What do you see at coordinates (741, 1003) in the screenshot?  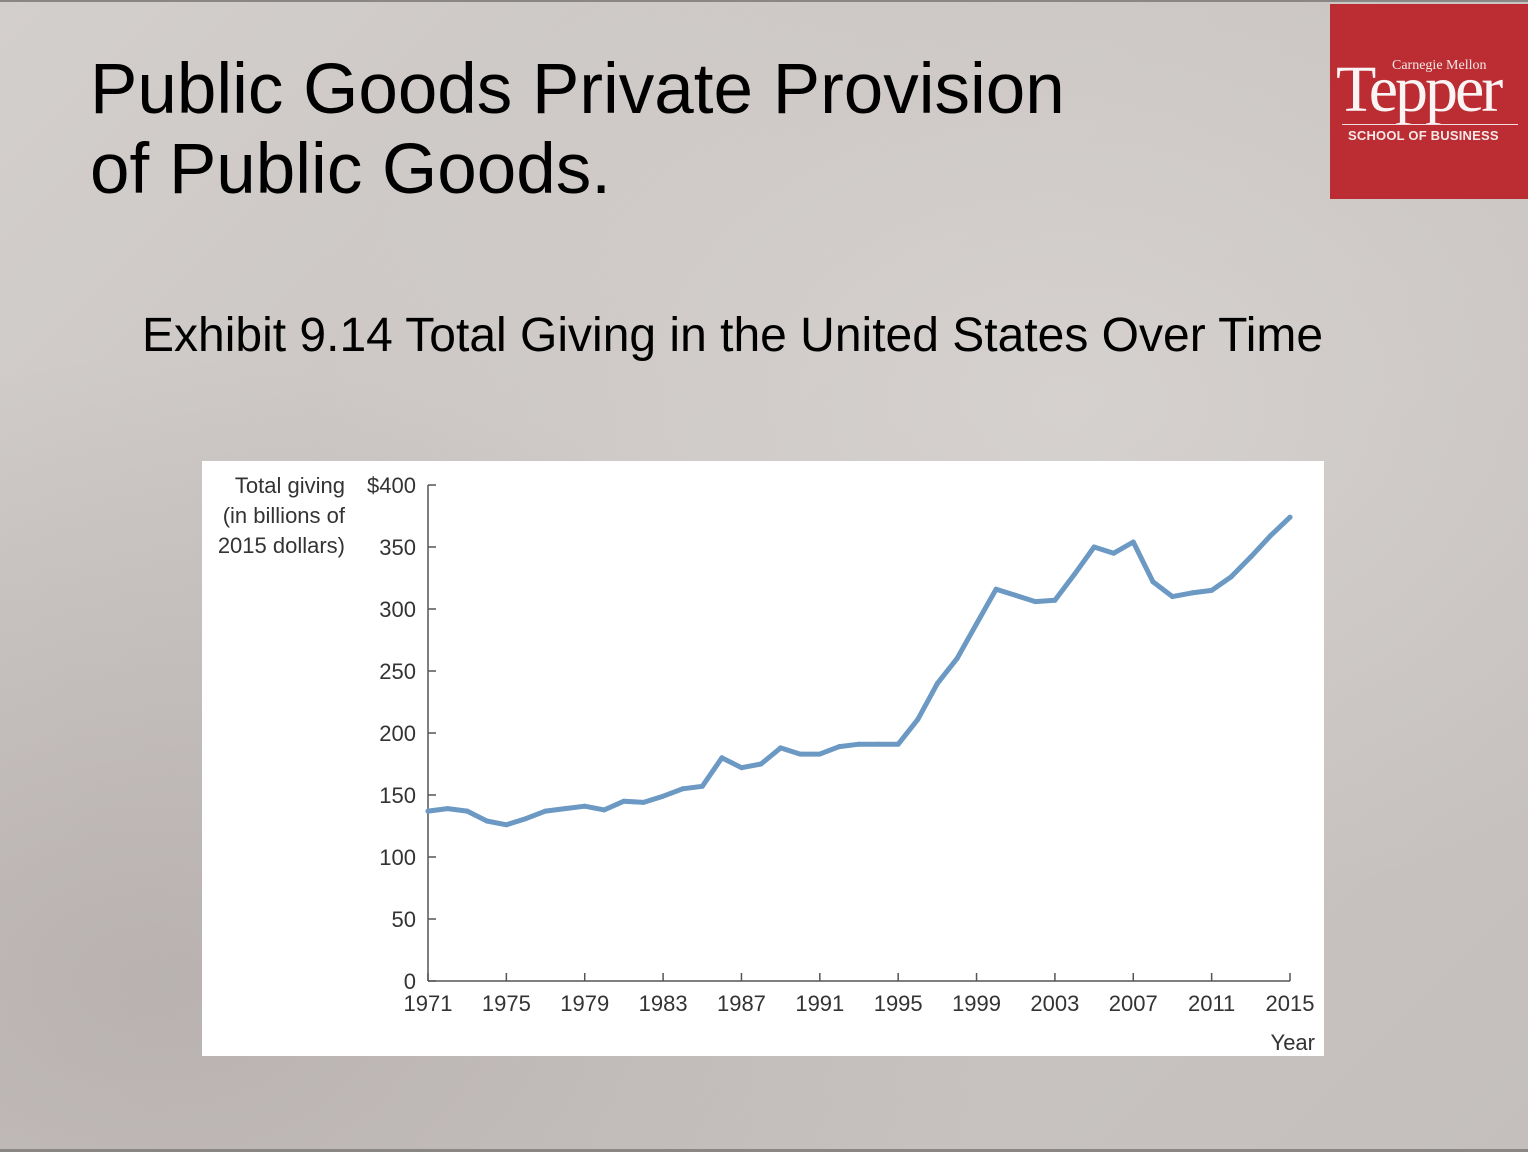 I see `x-tick-label: 1987` at bounding box center [741, 1003].